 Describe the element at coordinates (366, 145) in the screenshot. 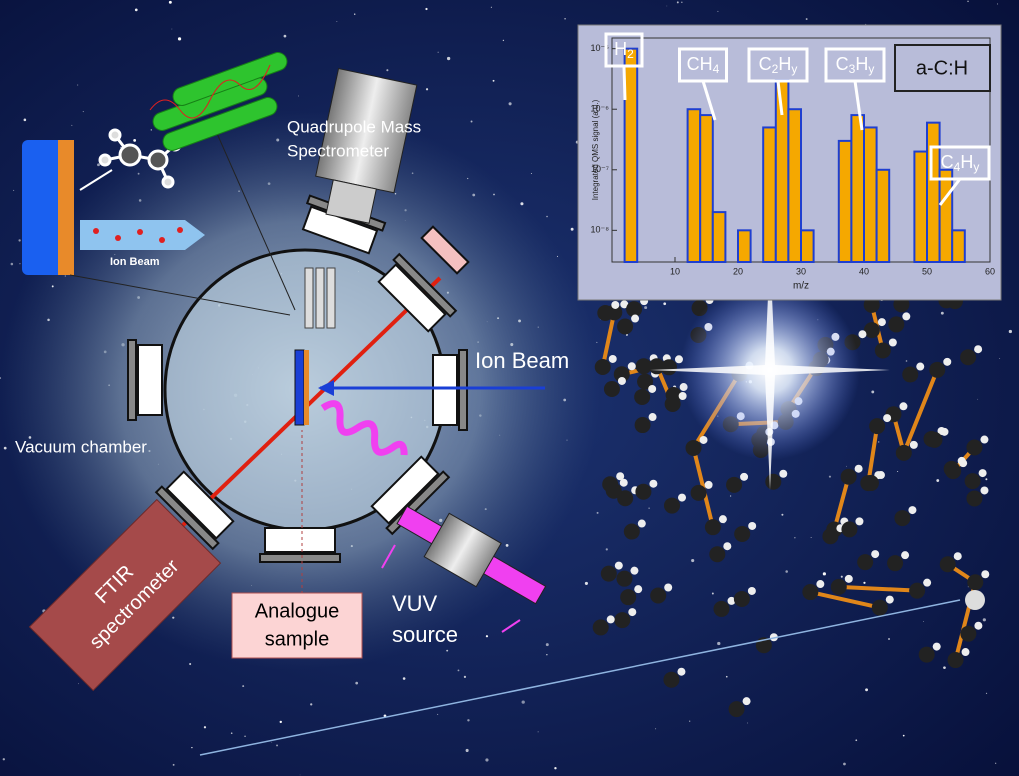

I see `qms-device` at that location.